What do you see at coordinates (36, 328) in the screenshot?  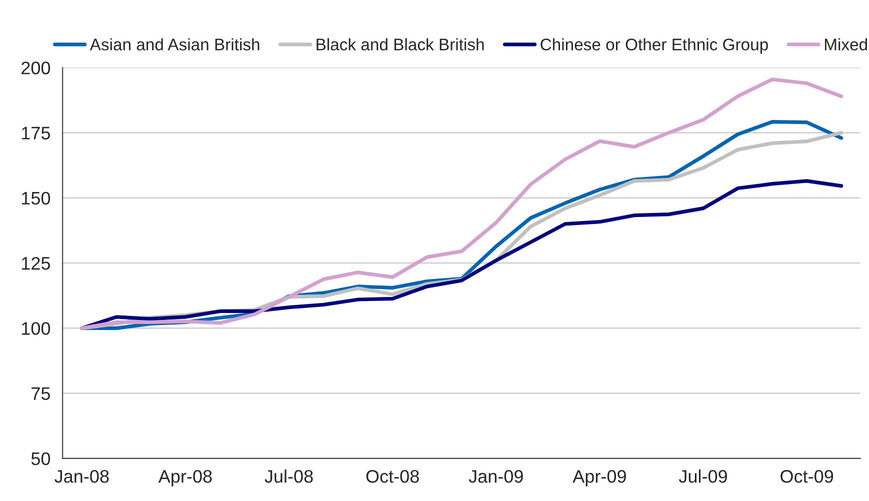 I see `y-tick-label: 100` at bounding box center [36, 328].